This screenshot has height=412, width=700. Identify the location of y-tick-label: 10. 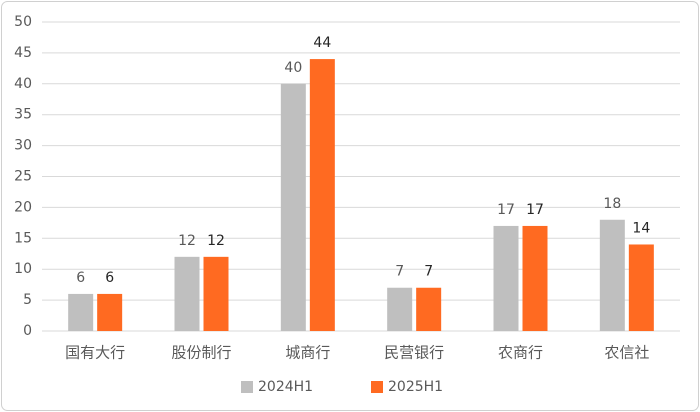
(23, 269).